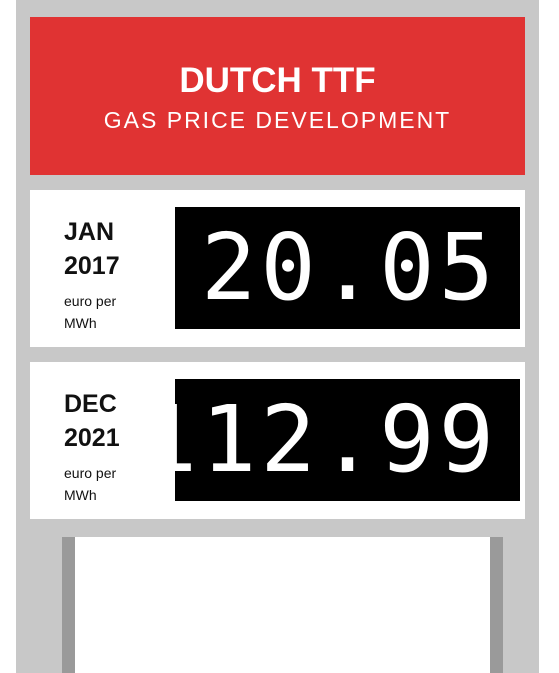 The height and width of the screenshot is (673, 559). What do you see at coordinates (277, 120) in the screenshot?
I see `subtitle: GAS PRICE DEVELOPMENT` at bounding box center [277, 120].